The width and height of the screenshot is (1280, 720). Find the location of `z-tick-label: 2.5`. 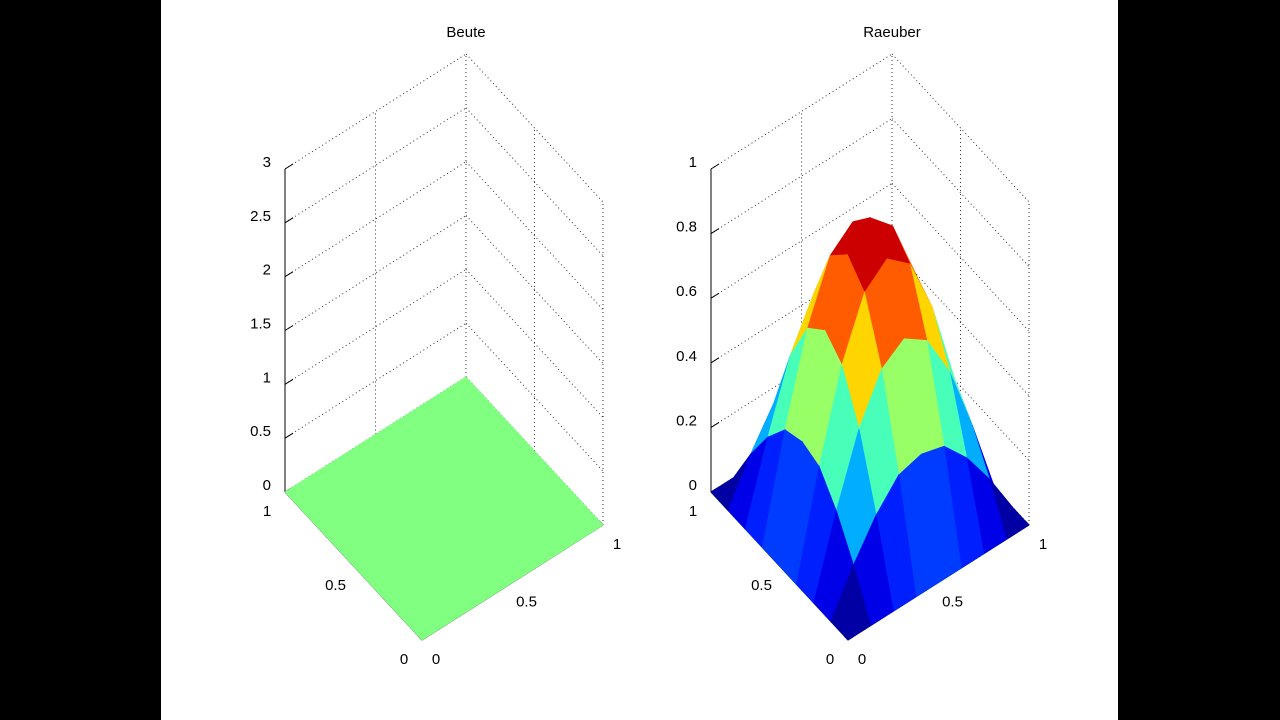

z-tick-label: 2.5 is located at coordinates (260, 216).